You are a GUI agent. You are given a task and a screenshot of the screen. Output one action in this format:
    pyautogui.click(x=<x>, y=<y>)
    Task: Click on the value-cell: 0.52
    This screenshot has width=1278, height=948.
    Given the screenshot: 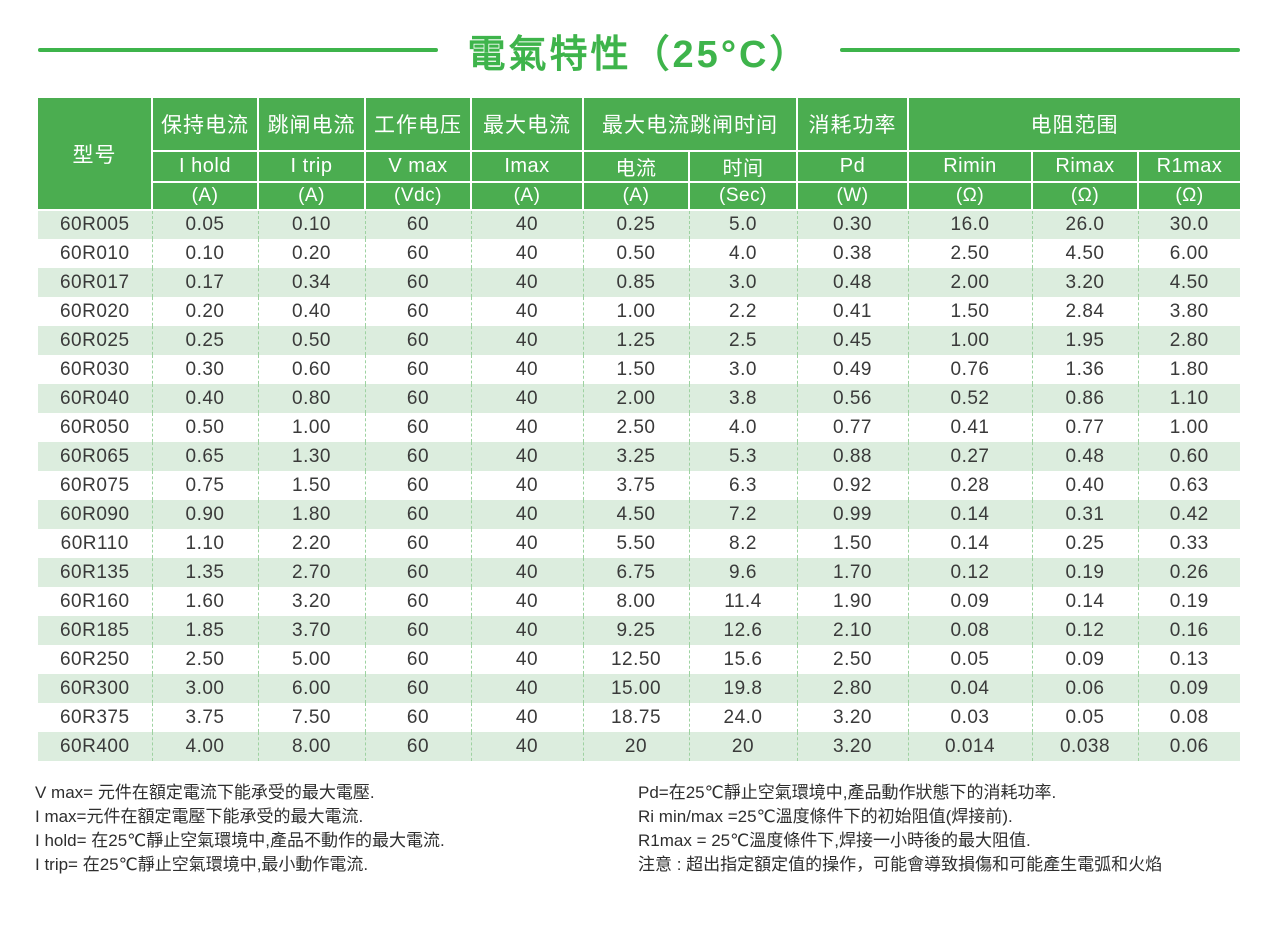 What is the action you would take?
    pyautogui.click(x=970, y=398)
    